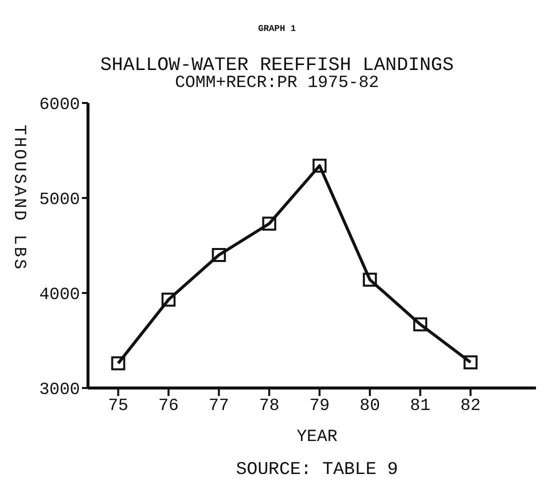 The height and width of the screenshot is (499, 554). What do you see at coordinates (319, 406) in the screenshot?
I see `x-tick-label: 79` at bounding box center [319, 406].